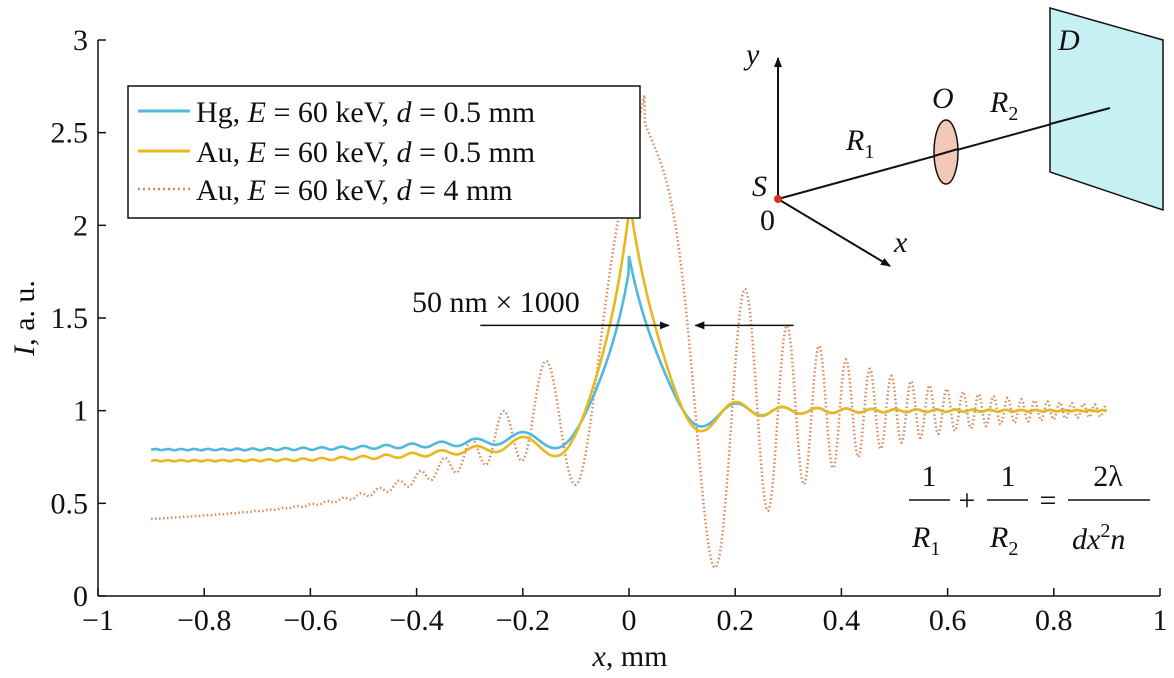 This screenshot has height=678, width=1174. What do you see at coordinates (948, 620) in the screenshot?
I see `x-tick-label: 0.6` at bounding box center [948, 620].